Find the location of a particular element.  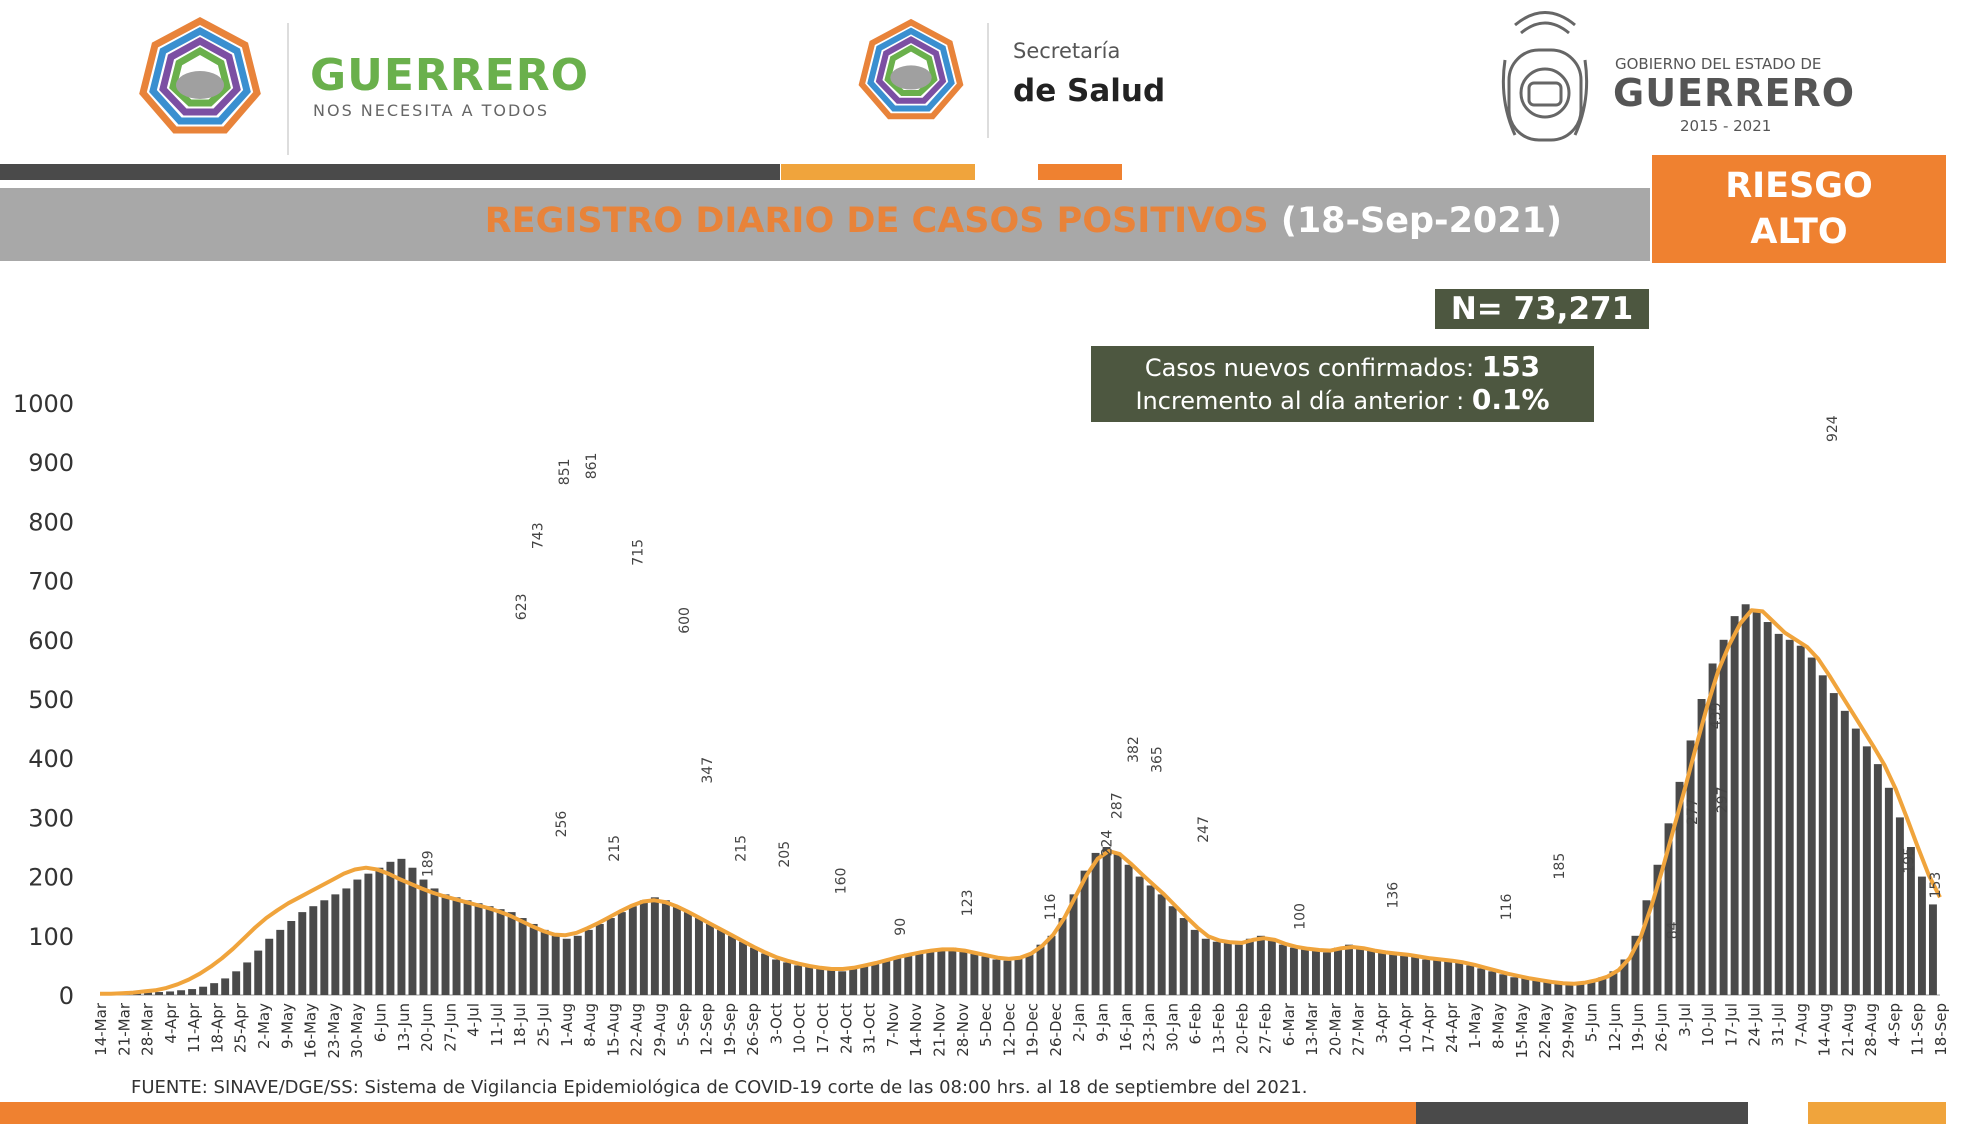

x-tick-label: 6-Jun is located at coordinates (381, 1022).